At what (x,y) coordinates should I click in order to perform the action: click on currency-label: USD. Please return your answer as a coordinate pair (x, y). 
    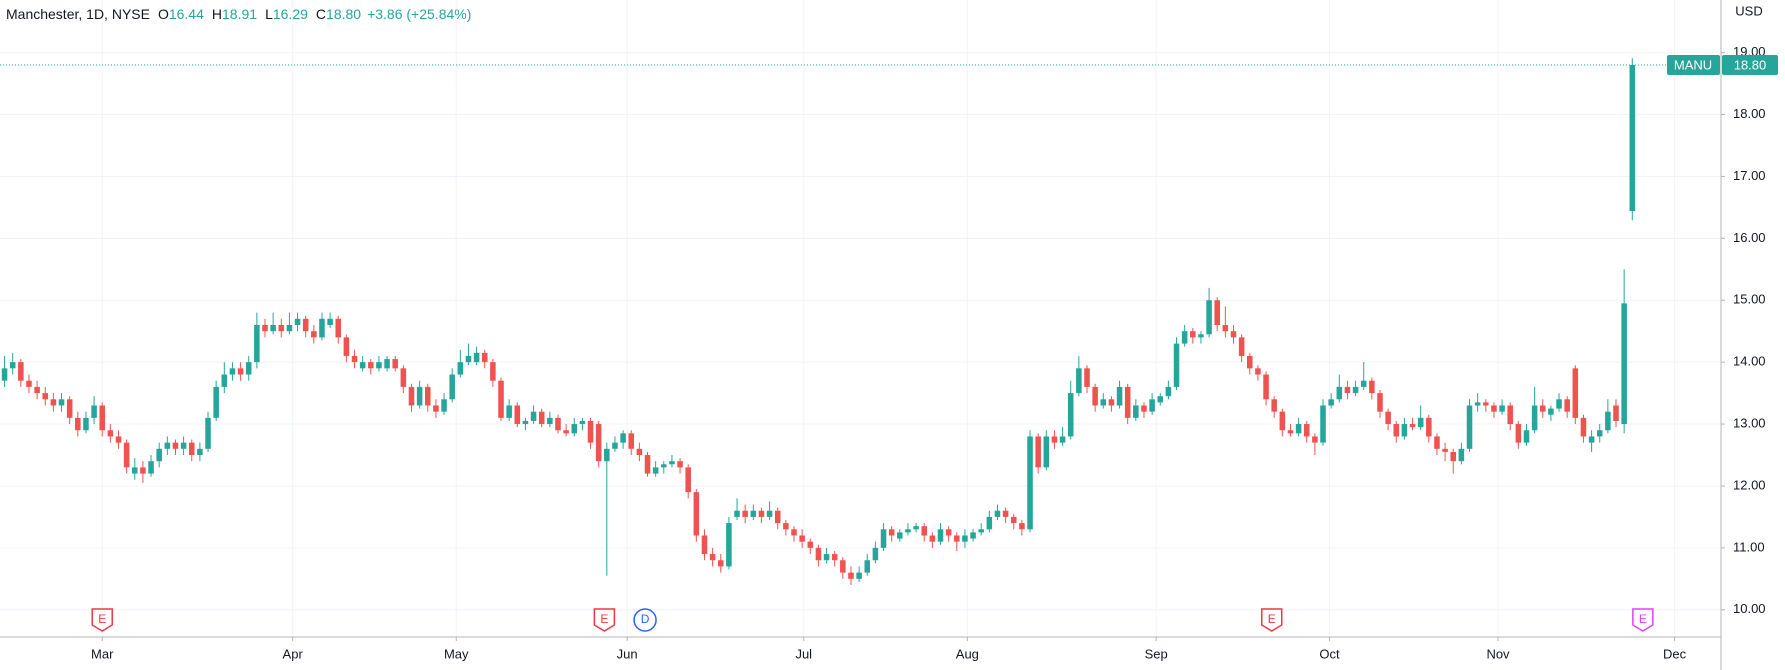
    Looking at the image, I should click on (1748, 10).